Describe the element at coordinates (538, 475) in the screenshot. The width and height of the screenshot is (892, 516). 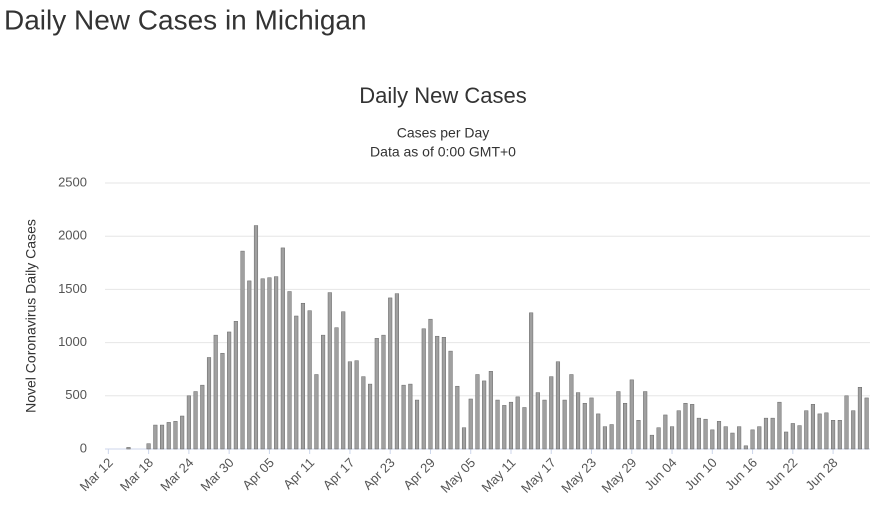
I see `x-tick-label: May 17` at that location.